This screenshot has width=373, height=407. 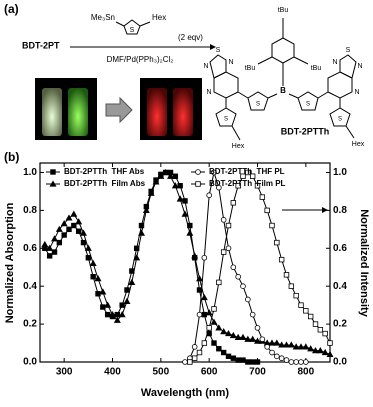 I want to click on y2-tick-label: 0.8, so click(x=340, y=210).